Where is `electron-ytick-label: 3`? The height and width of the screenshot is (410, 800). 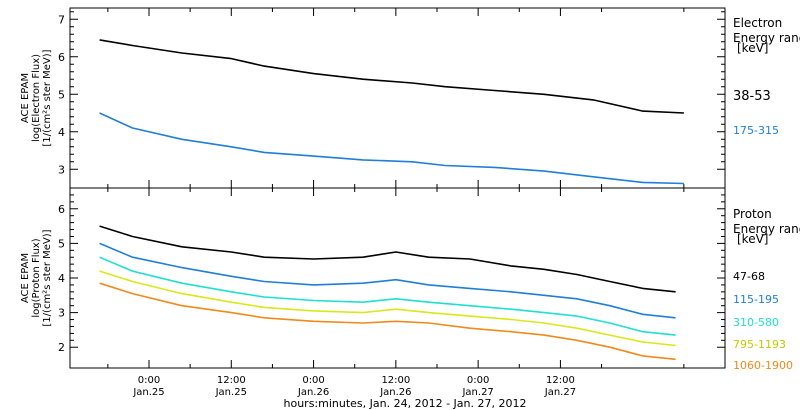 electron-ytick-label: 3 is located at coordinates (61, 169).